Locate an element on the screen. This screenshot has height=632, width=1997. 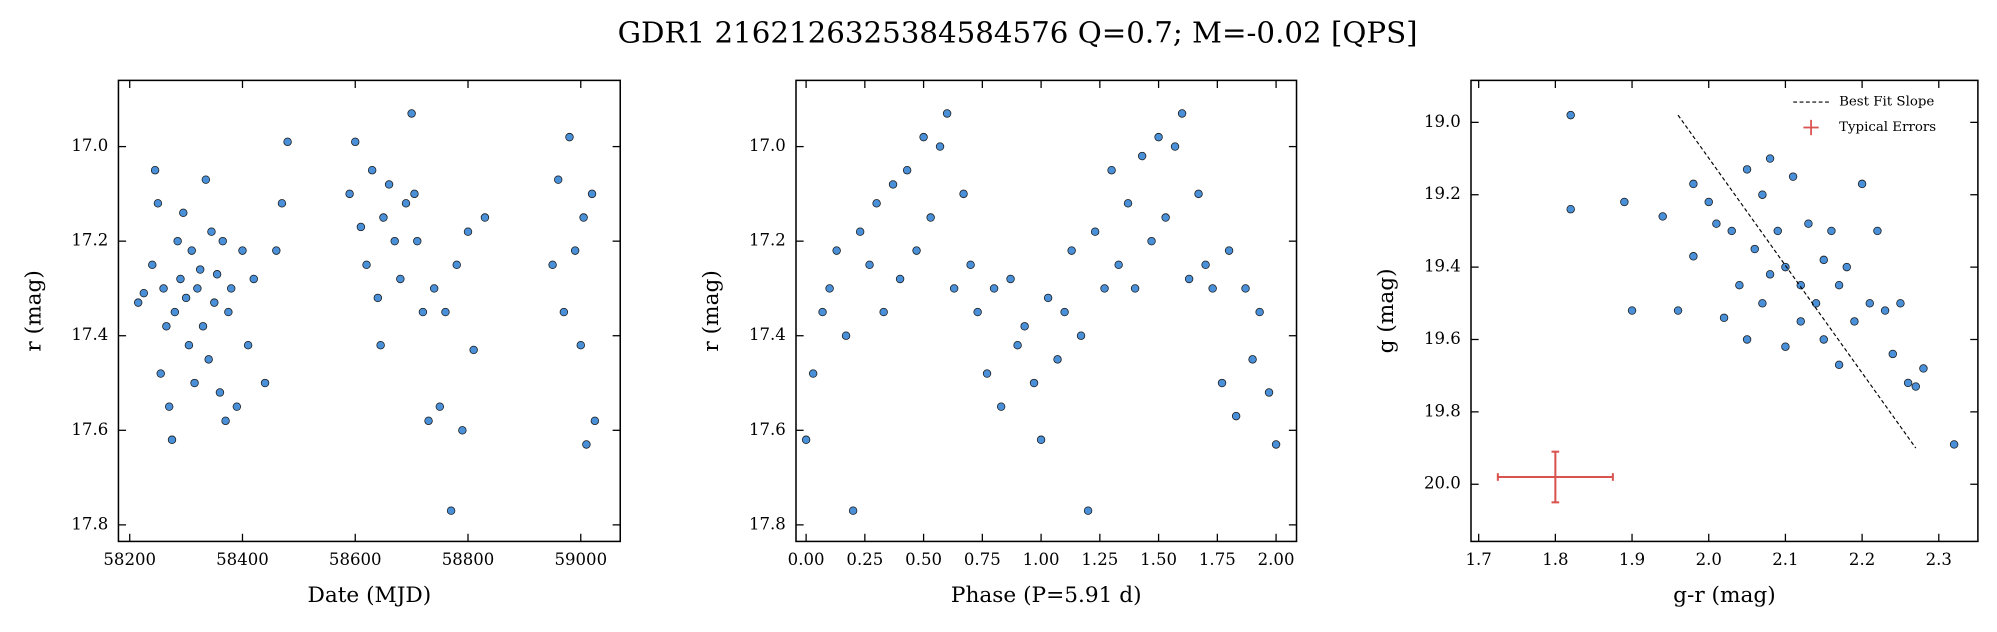
x-tick-label: 58200 is located at coordinates (129, 559).